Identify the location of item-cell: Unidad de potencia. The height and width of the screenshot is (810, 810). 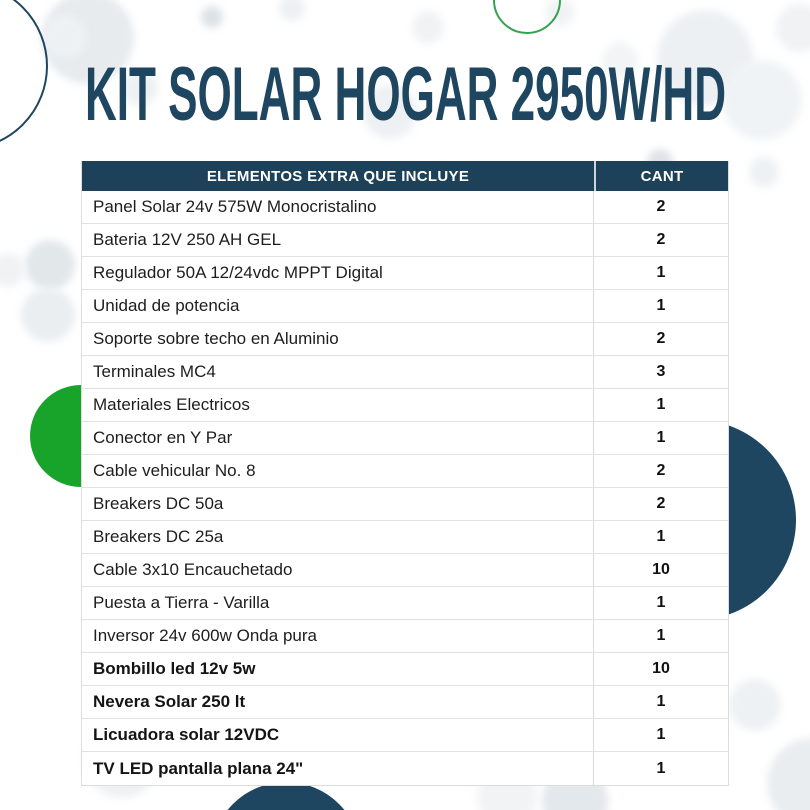
(338, 306).